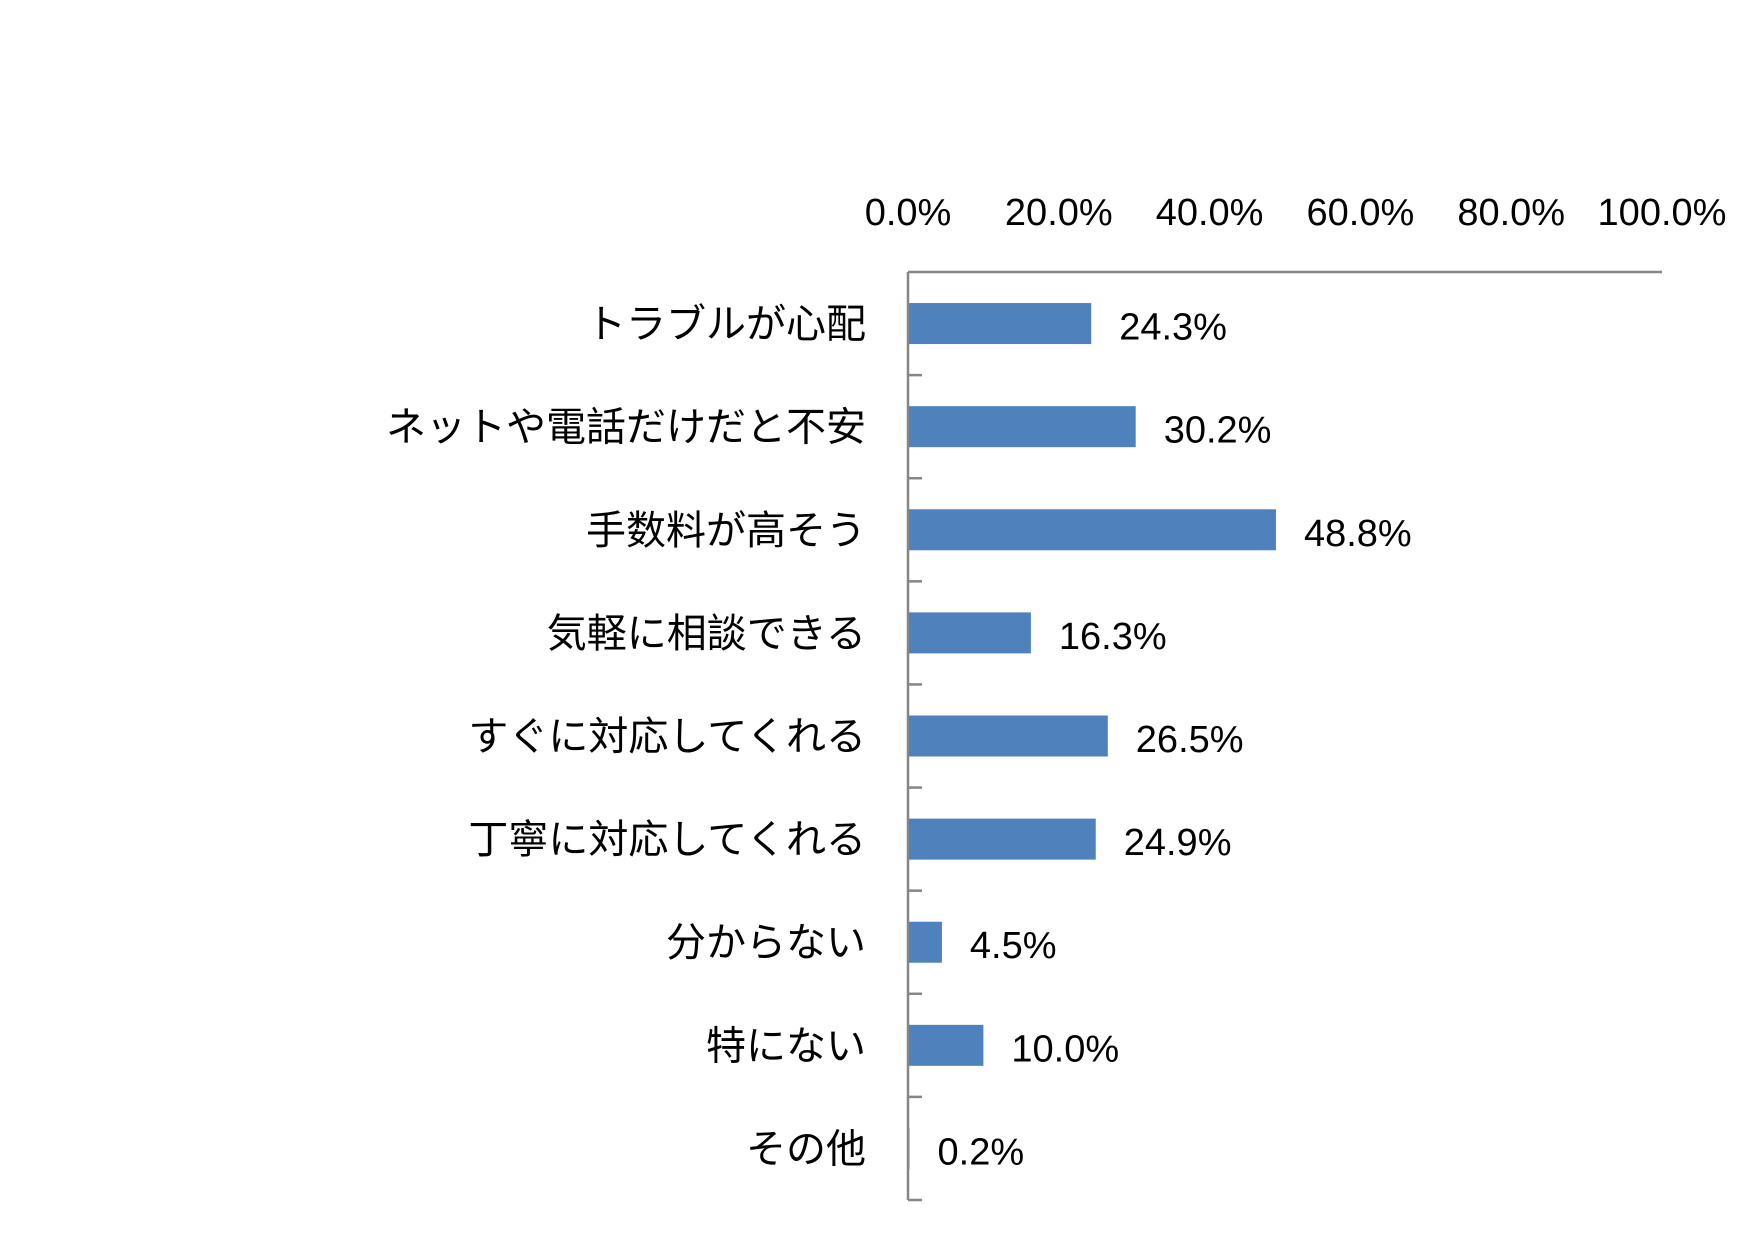 Image resolution: width=1760 pixels, height=1238 pixels. Describe the element at coordinates (1190, 740) in the screenshot. I see `data-label: 26.5%` at that location.